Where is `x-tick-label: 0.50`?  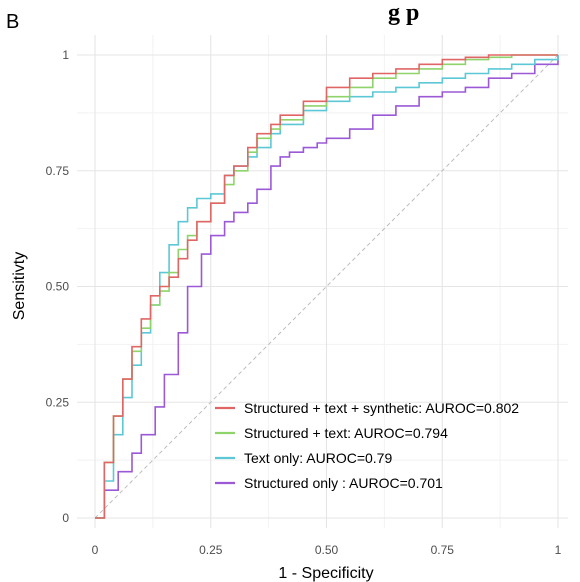
x-tick-label: 0.50 is located at coordinates (327, 550).